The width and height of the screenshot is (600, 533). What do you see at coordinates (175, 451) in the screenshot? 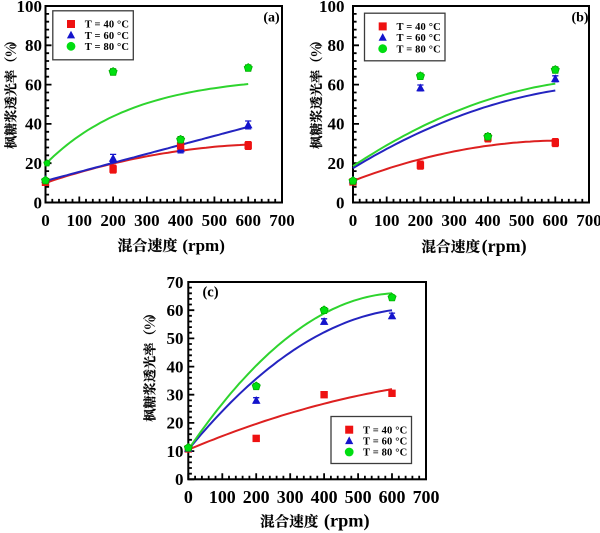
I see `svg-text: 10` at bounding box center [175, 451].